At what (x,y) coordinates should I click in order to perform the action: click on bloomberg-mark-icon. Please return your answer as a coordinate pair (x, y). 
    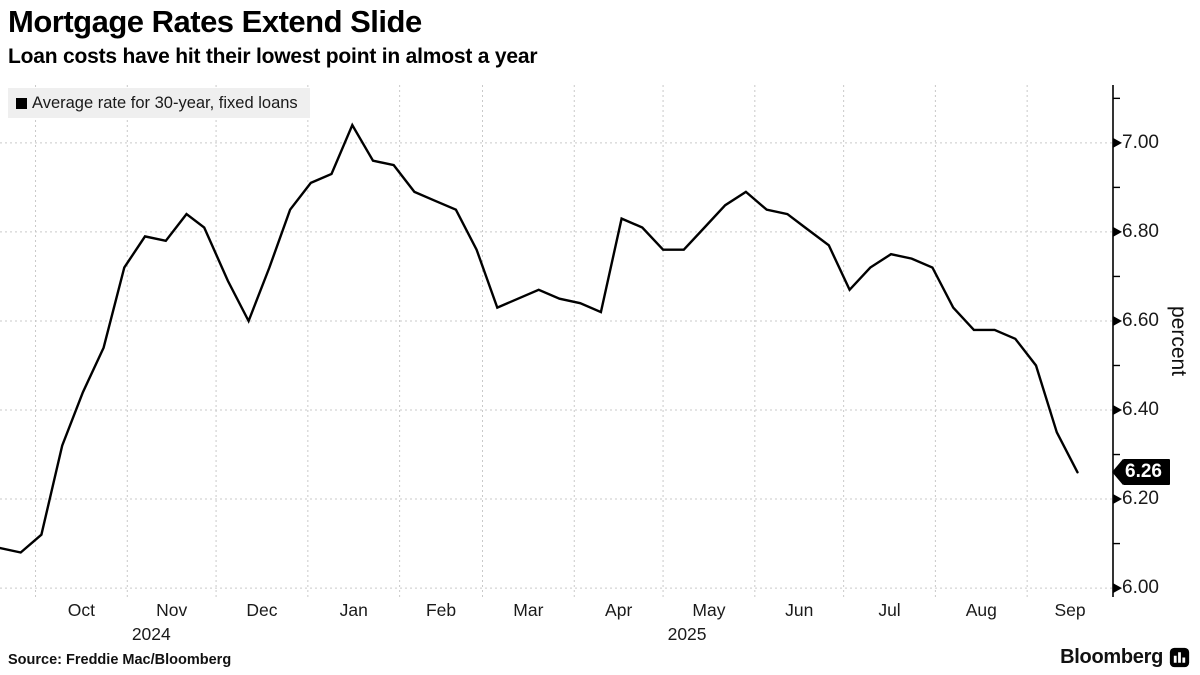
    Looking at the image, I should click on (1179, 657).